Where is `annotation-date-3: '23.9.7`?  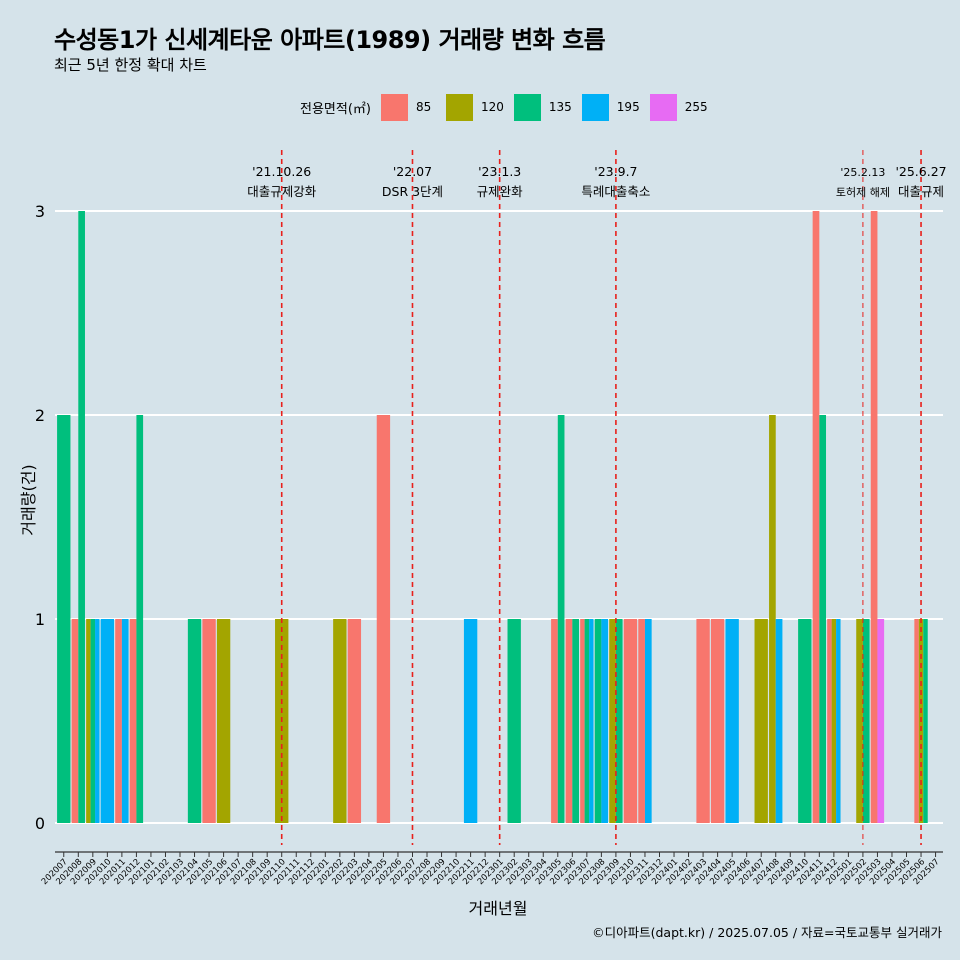
annotation-date-3: '23.9.7 is located at coordinates (615, 171).